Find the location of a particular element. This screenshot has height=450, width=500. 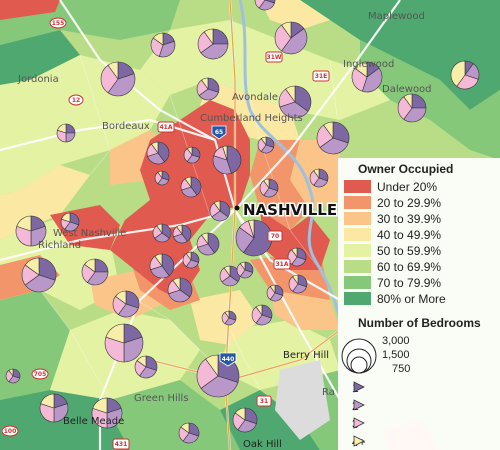

route-shield-431: 431 is located at coordinates (121, 444).